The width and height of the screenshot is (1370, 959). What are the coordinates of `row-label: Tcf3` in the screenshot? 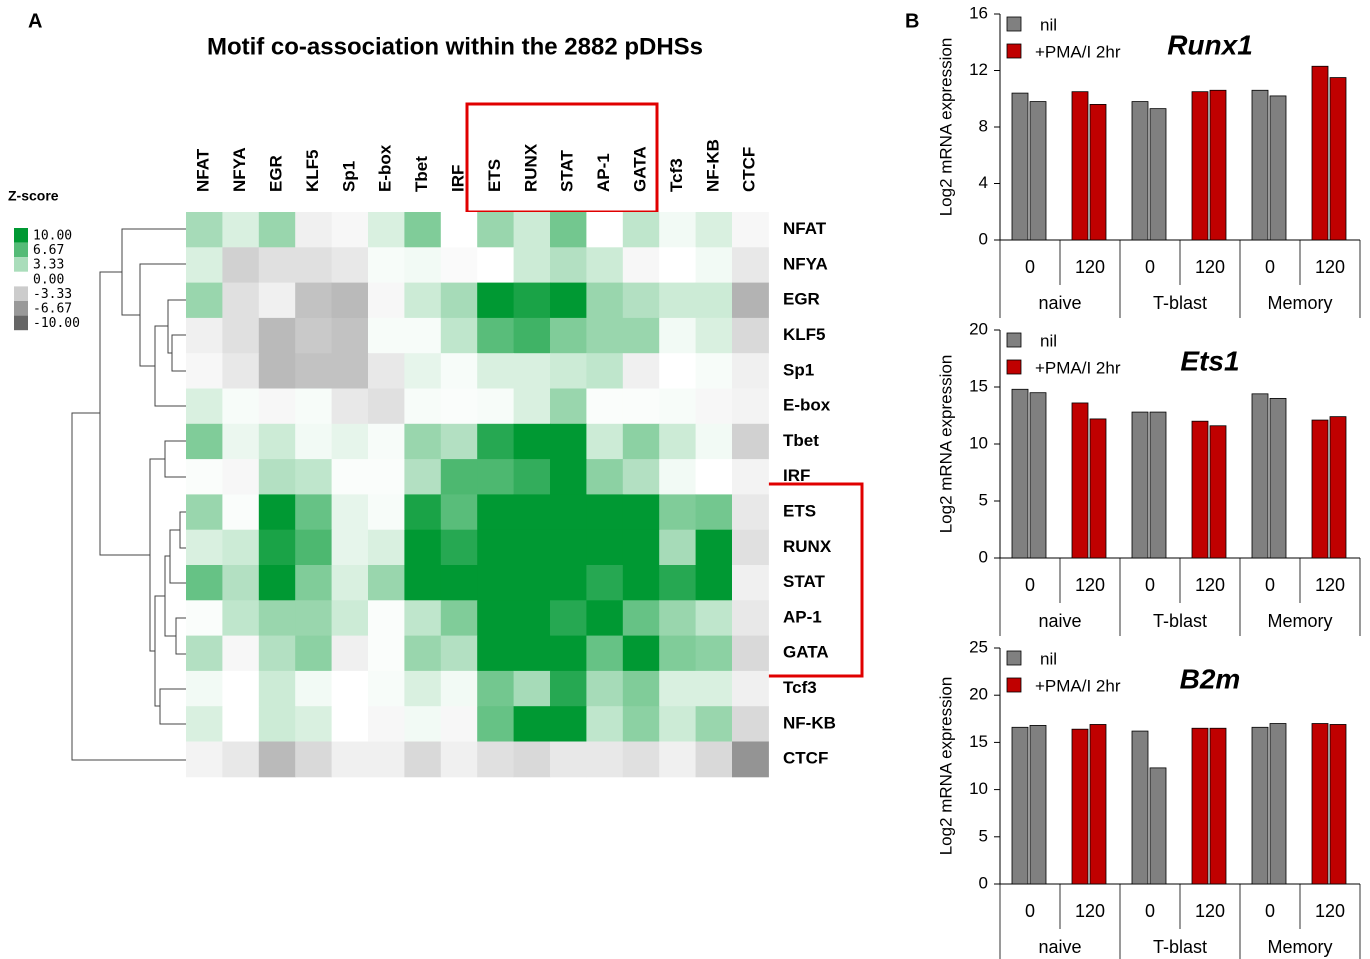 It's located at (800, 687).